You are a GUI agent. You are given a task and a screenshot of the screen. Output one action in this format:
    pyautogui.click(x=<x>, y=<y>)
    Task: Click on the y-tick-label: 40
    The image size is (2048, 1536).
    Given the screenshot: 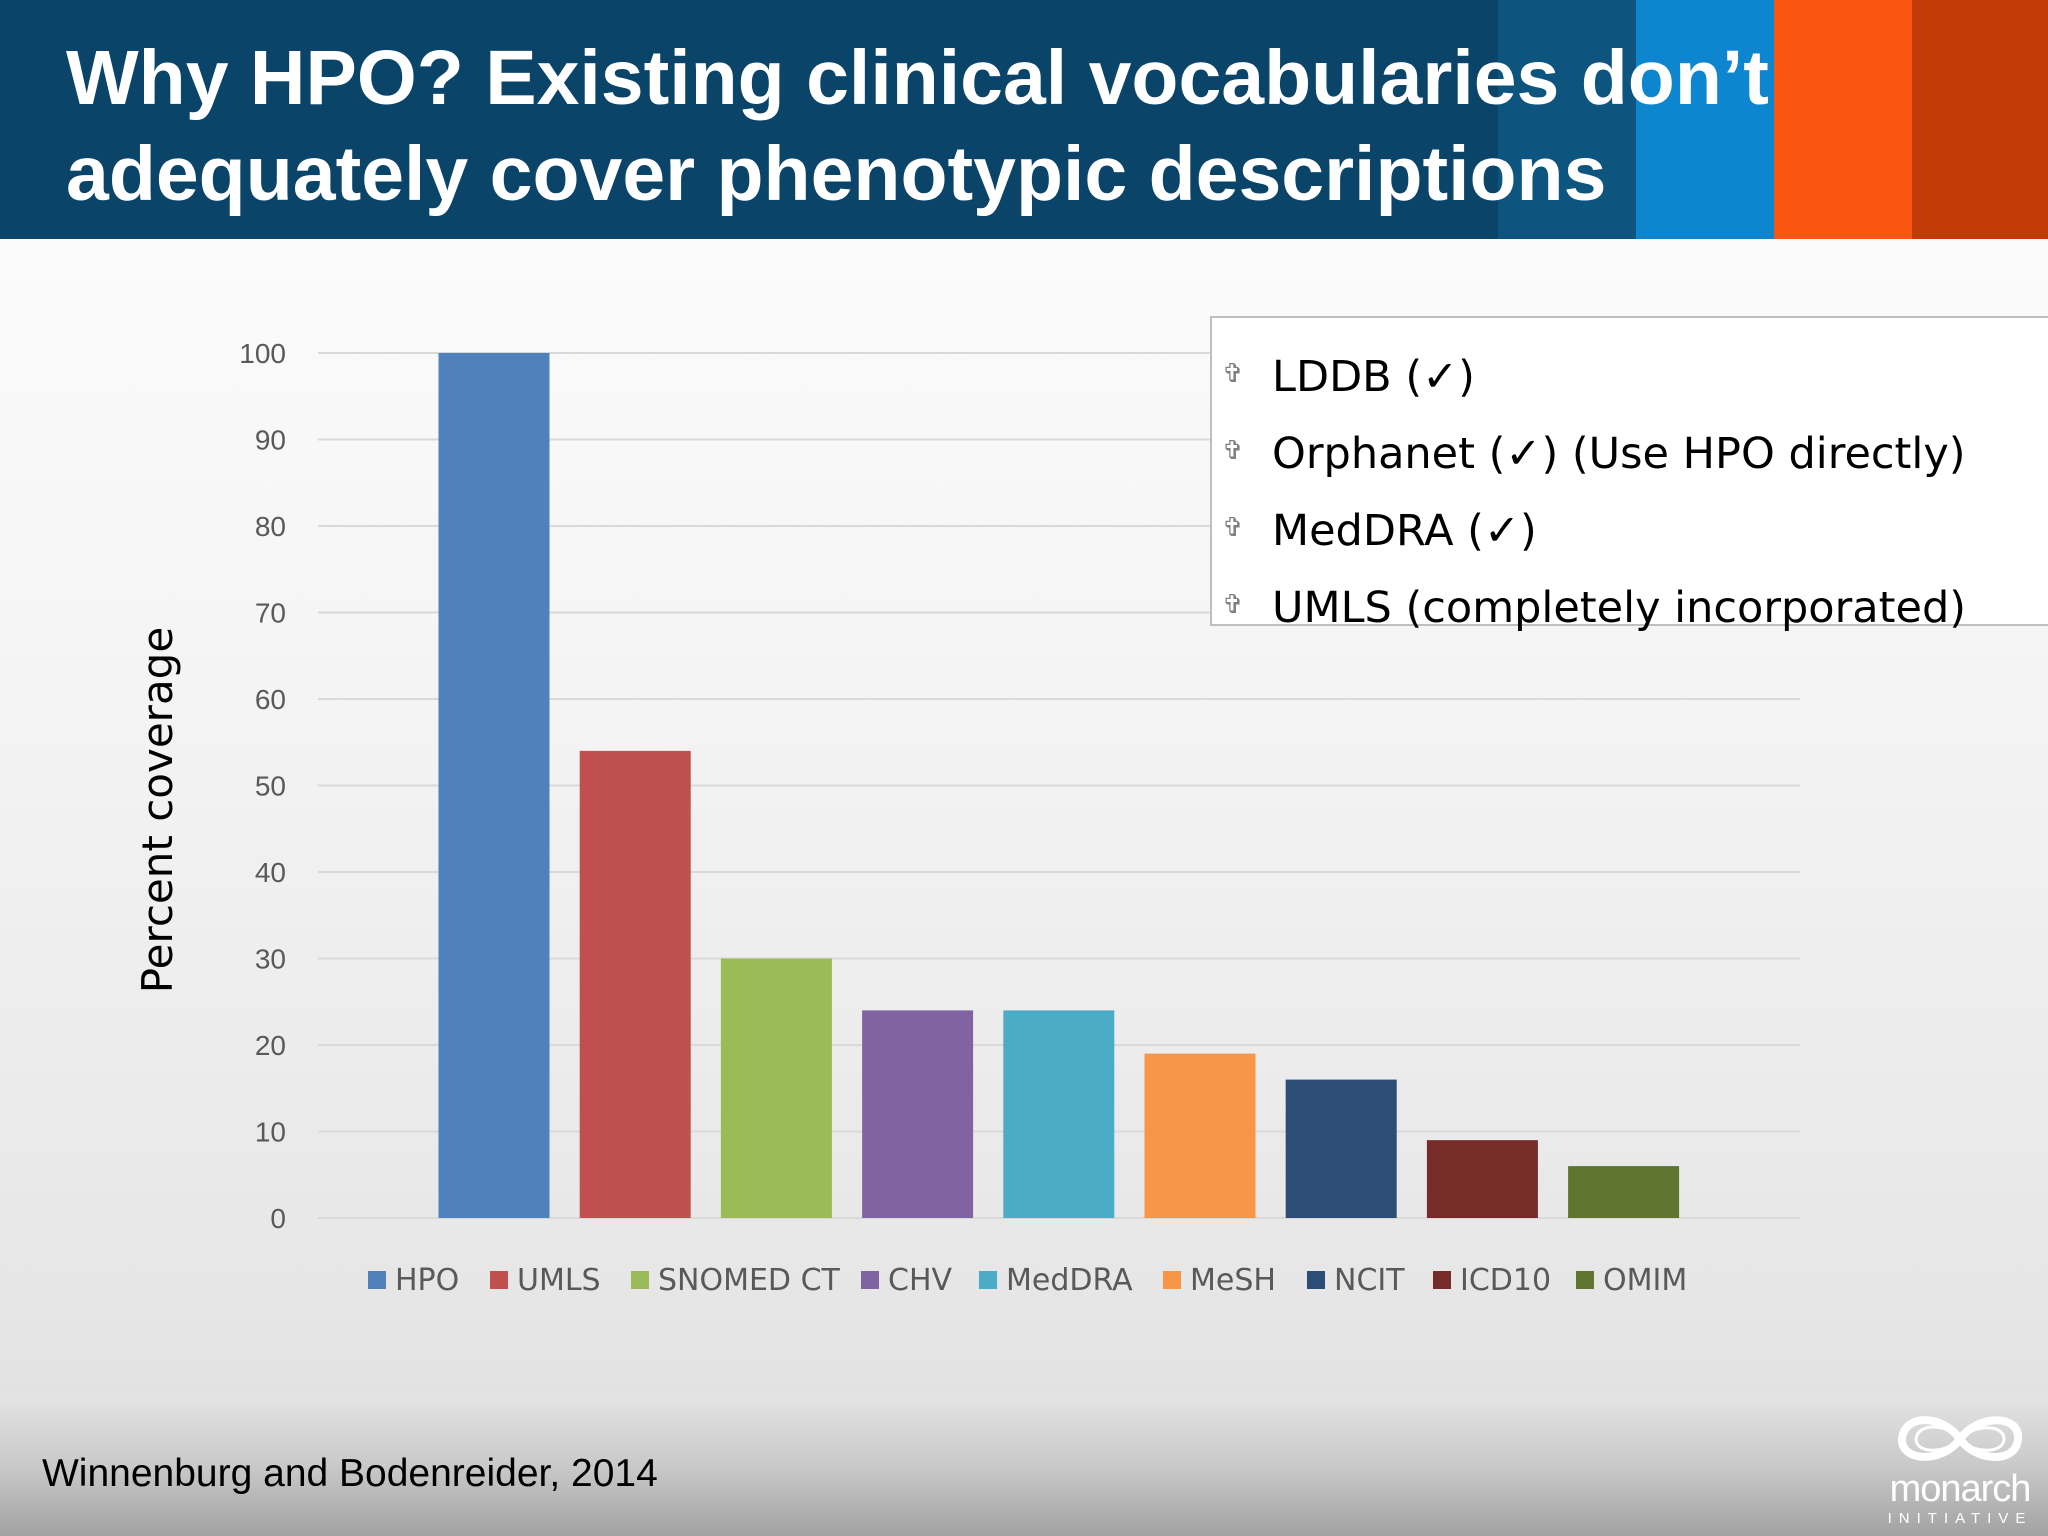 What is the action you would take?
    pyautogui.click(x=270, y=872)
    